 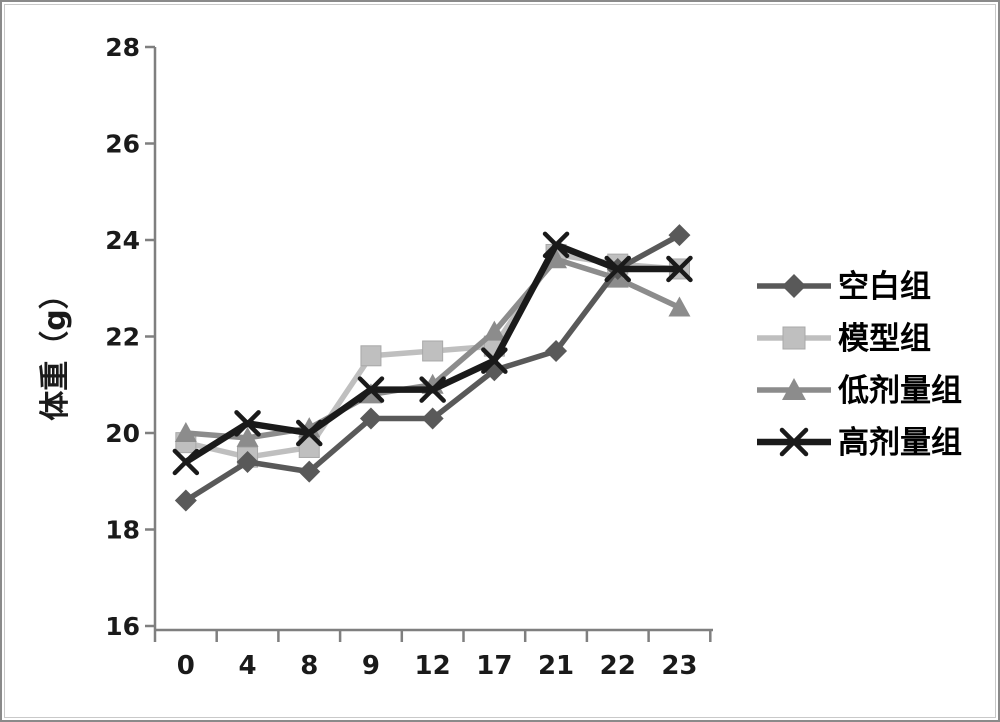 What do you see at coordinates (494, 666) in the screenshot?
I see `x-tick-label: 17` at bounding box center [494, 666].